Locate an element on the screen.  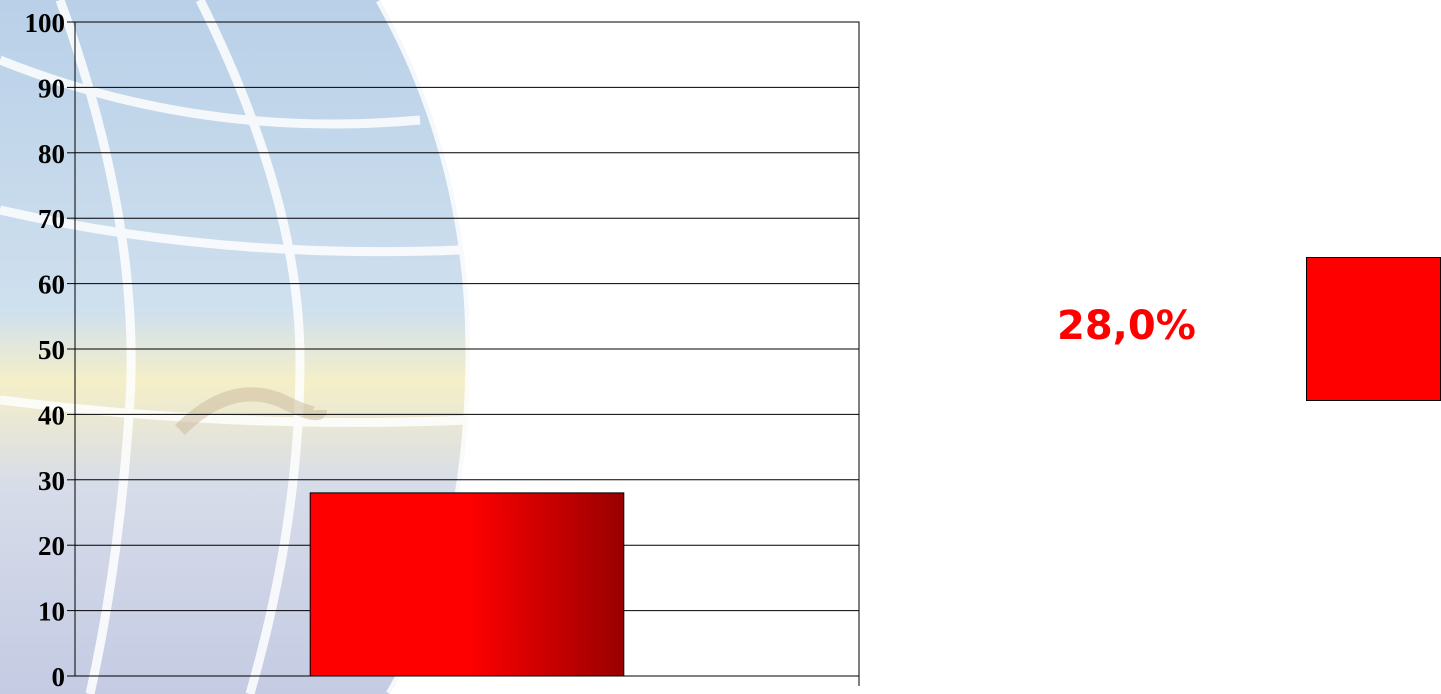
y-tick-label: 50 is located at coordinates (51, 350).